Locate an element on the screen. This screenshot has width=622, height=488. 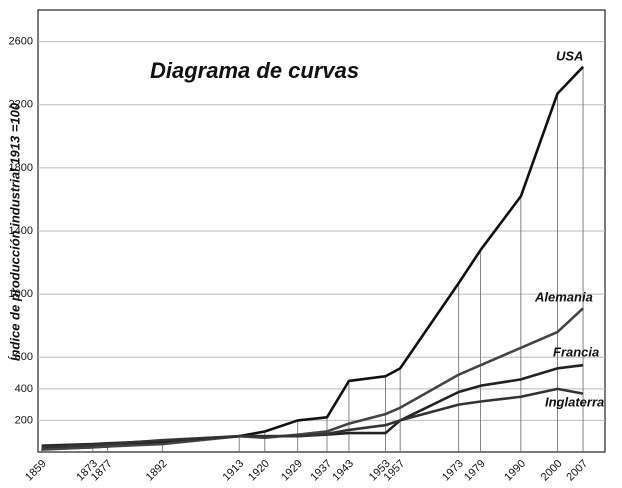
x-tick-label: 2000 is located at coordinates (552, 471).